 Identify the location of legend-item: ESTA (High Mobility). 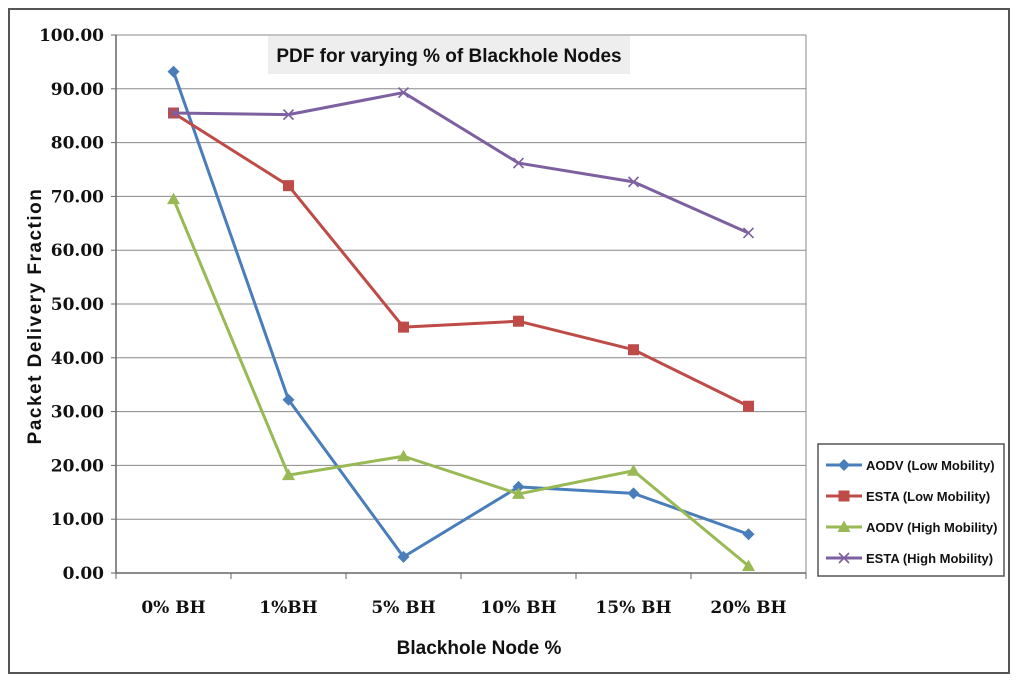
(909, 558).